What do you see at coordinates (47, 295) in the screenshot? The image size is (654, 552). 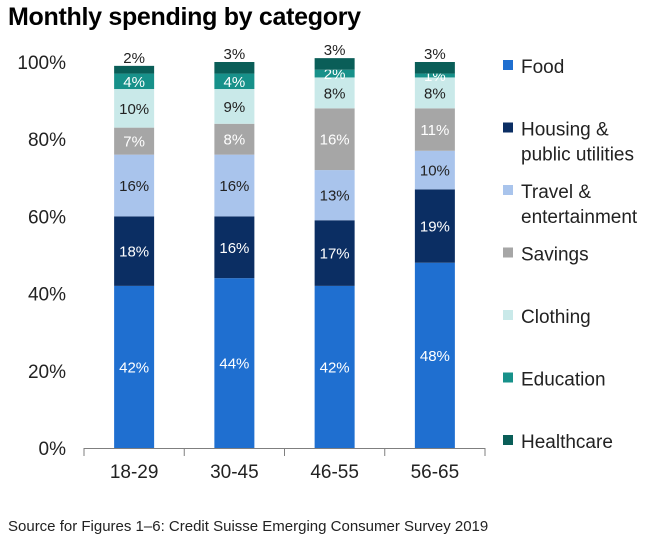 I see `y-tick-label: 40%` at bounding box center [47, 295].